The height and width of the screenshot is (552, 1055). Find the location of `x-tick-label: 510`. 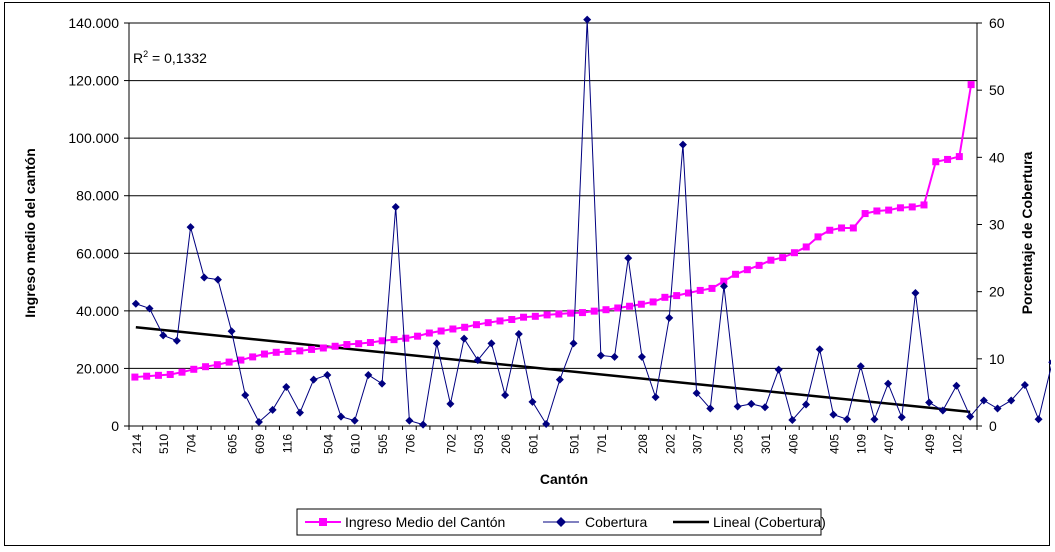

x-tick-label: 510 is located at coordinates (164, 444).